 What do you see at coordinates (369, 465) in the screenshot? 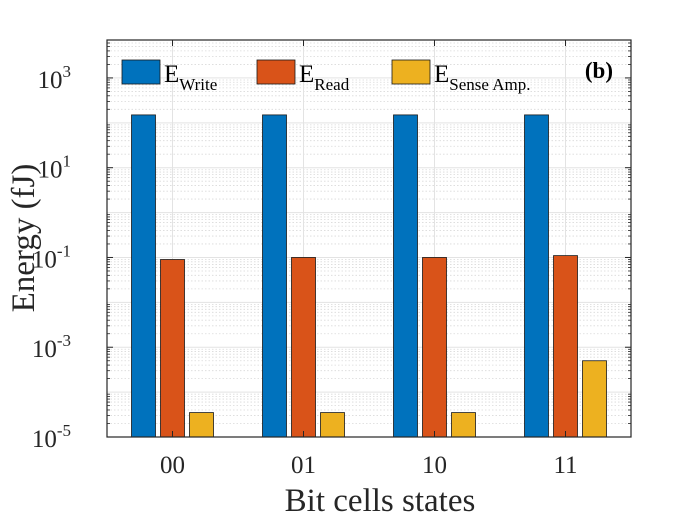
I see `x-tick-labels: 00 01 10 11` at bounding box center [369, 465].